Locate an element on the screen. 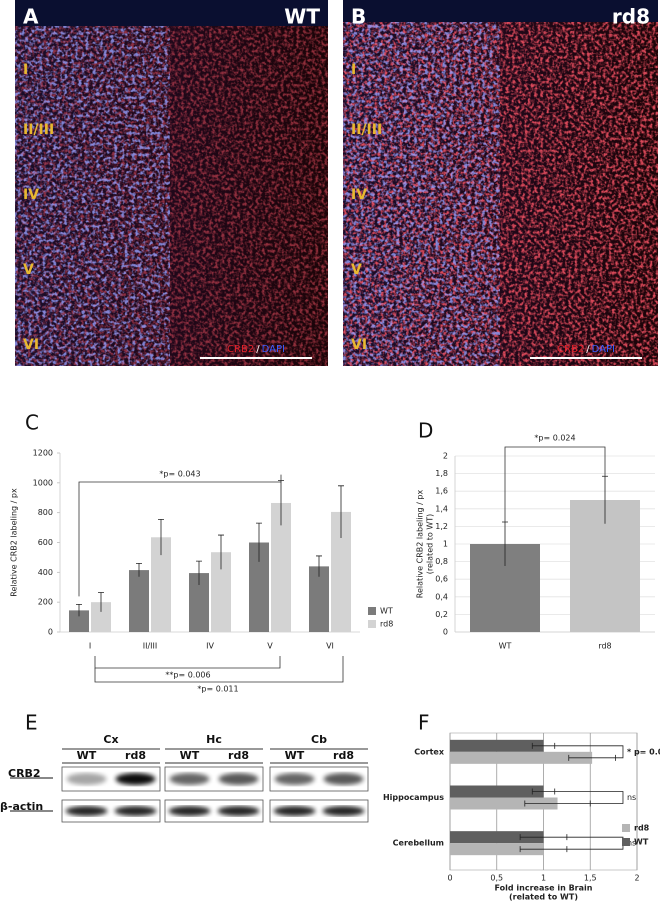  panel-letter: E is located at coordinates (31, 723).